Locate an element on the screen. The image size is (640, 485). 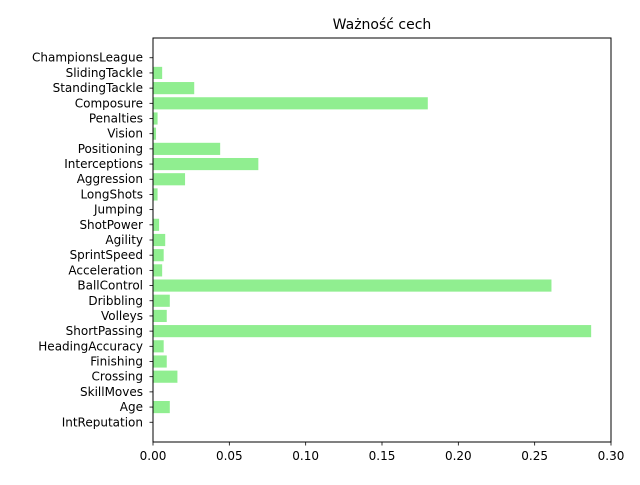
y-tick-label: SkillMoves is located at coordinates (111, 392).